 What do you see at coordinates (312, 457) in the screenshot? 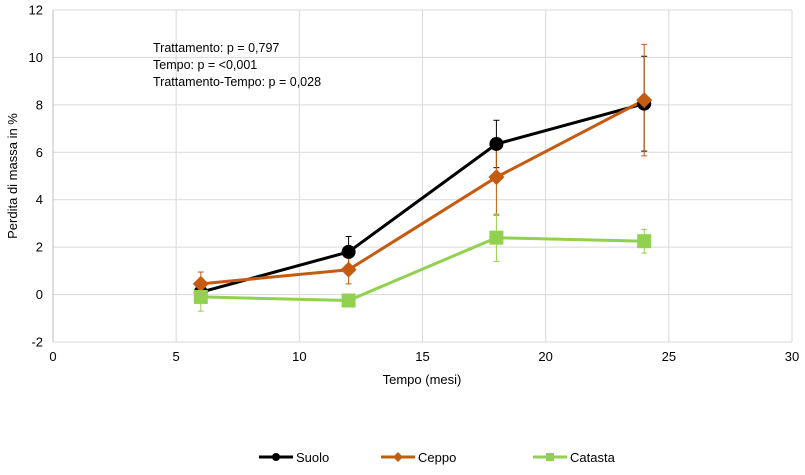
I see `legend-label-suolo: Suolo` at bounding box center [312, 457].